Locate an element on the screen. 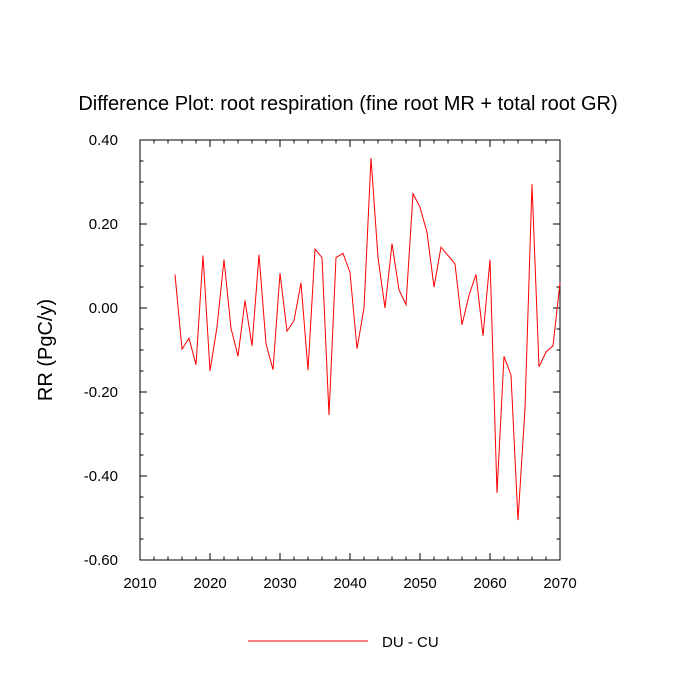 The height and width of the screenshot is (700, 700). y-tick-label: 0.20 is located at coordinates (103, 224).